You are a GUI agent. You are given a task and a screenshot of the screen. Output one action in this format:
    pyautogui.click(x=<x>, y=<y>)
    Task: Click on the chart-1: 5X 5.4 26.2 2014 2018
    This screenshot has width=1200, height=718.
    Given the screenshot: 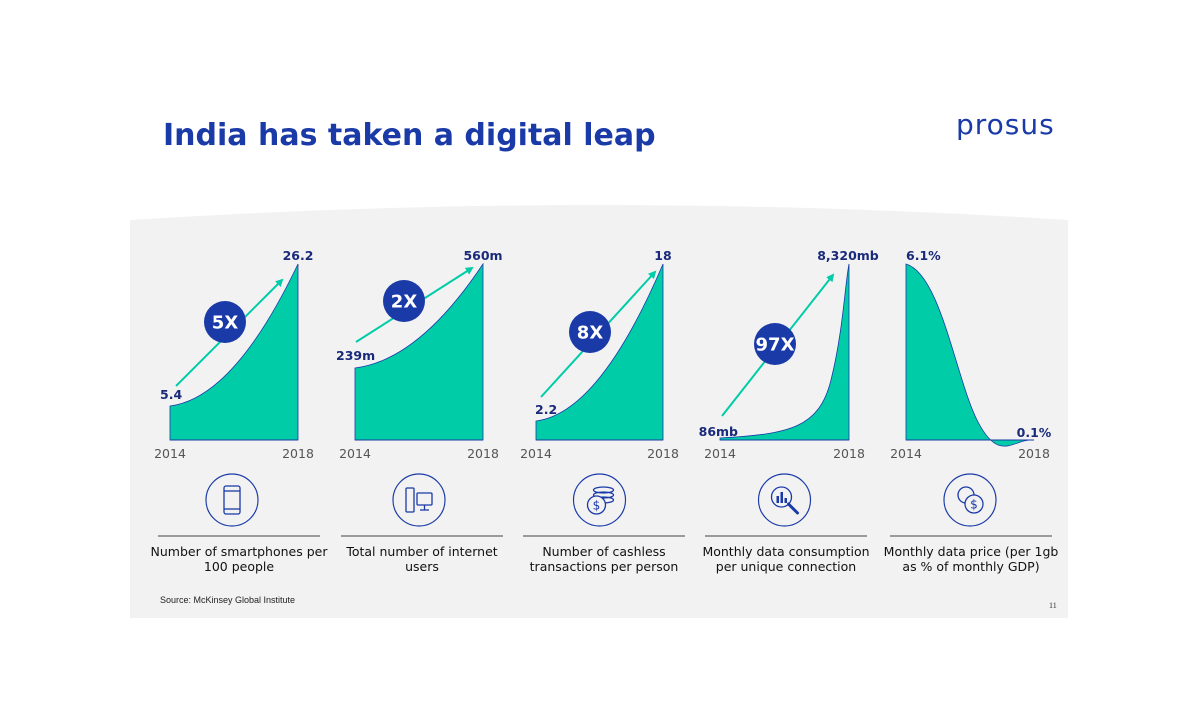 What is the action you would take?
    pyautogui.click(x=237, y=392)
    